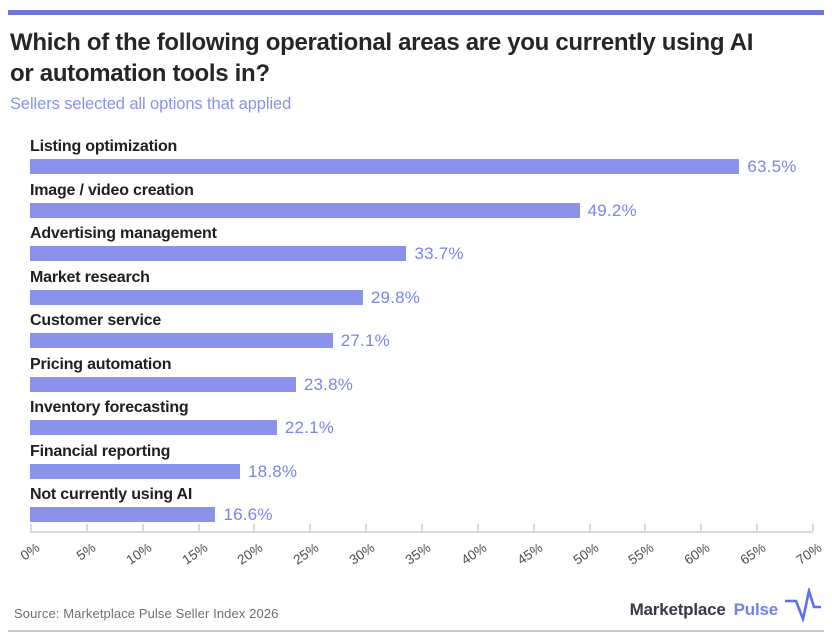 The width and height of the screenshot is (832, 644). I want to click on category-label: Inventory forecasting, so click(109, 407).